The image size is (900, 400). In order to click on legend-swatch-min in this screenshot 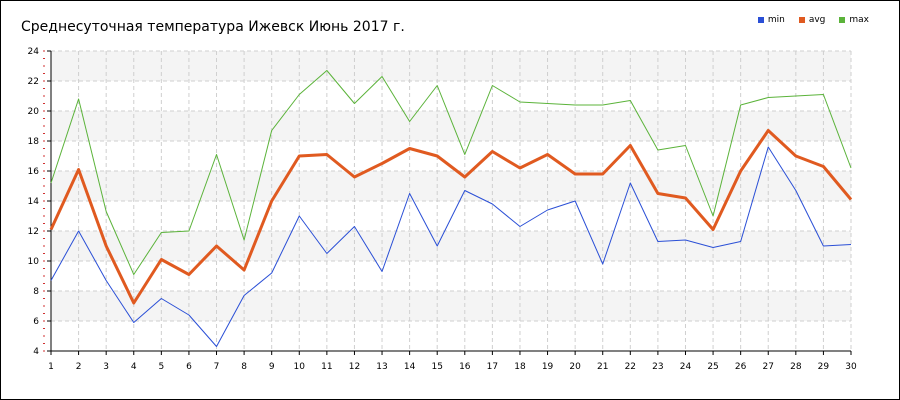, I will do `click(760, 20)`.